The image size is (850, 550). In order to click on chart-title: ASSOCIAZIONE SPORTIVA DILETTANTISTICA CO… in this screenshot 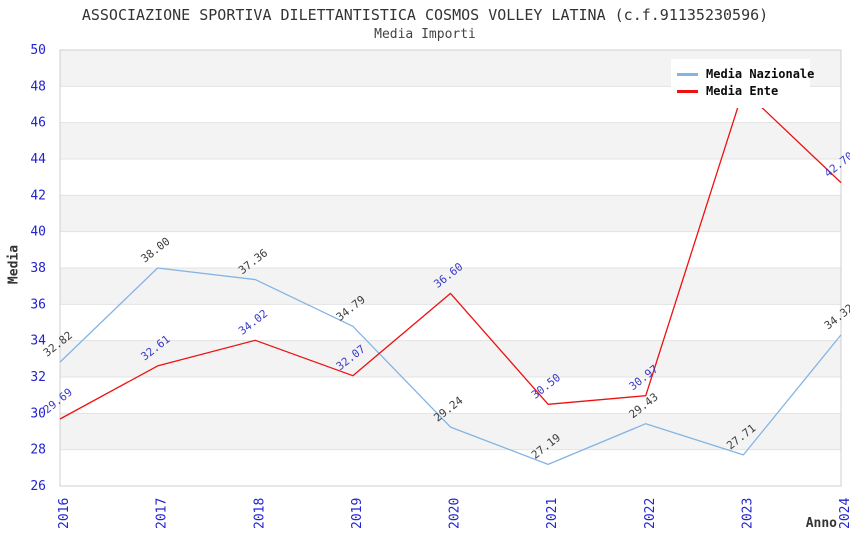, I will do `click(425, 15)`.